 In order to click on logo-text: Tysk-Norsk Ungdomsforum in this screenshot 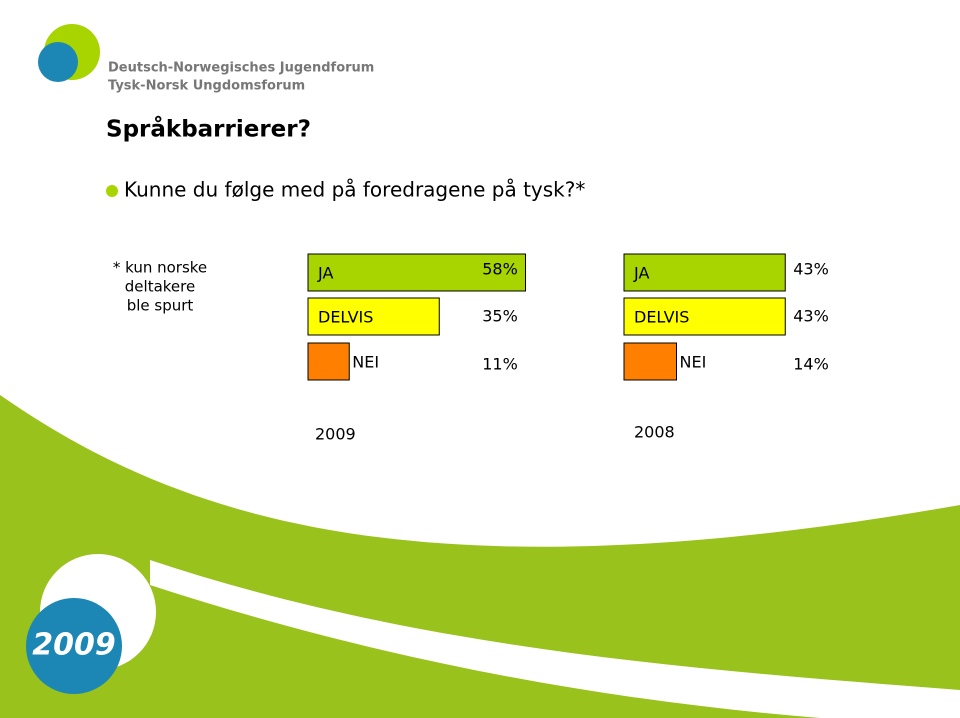, I will do `click(206, 86)`.